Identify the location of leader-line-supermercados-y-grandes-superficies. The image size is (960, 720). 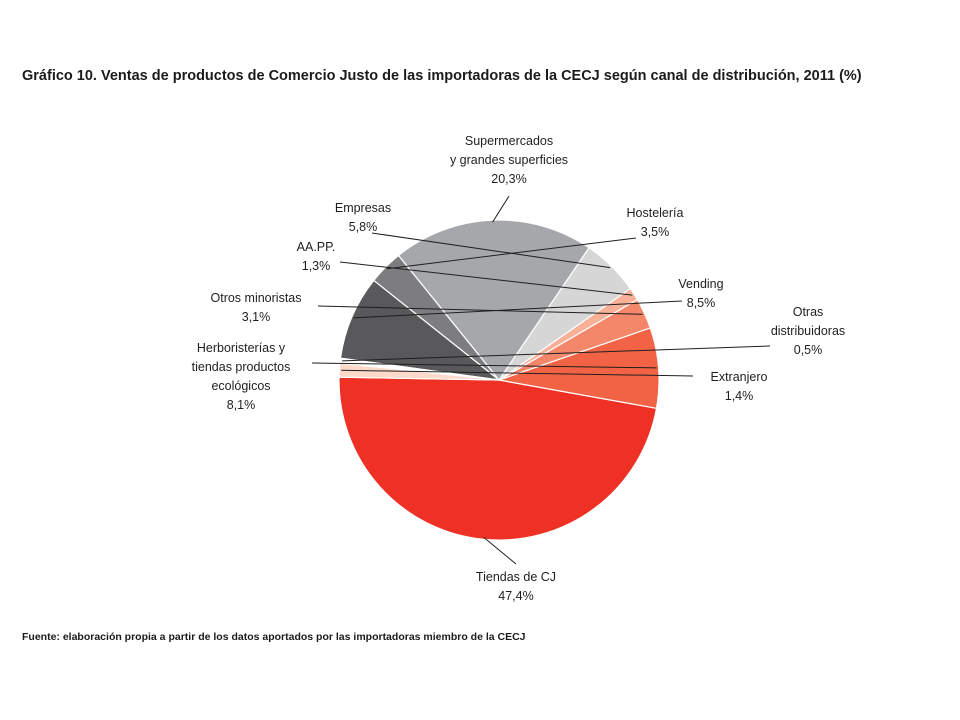
(501, 209).